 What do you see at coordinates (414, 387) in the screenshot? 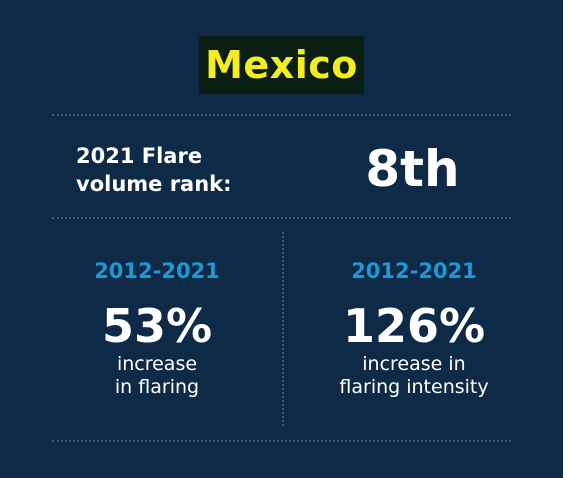
I see `stat-desc-line2: flaring intensity` at bounding box center [414, 387].